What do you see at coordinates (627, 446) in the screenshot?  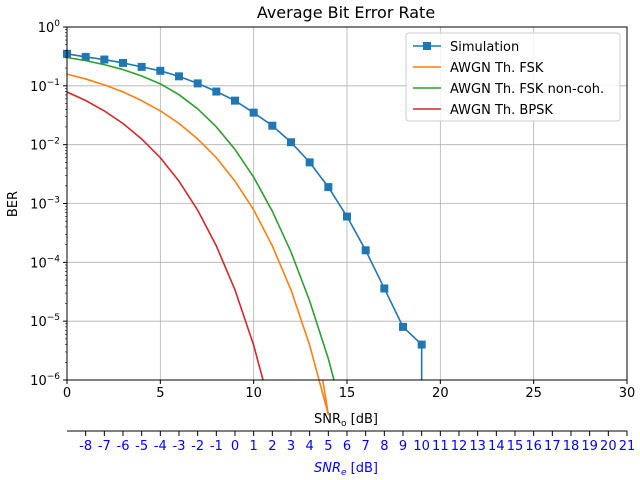 I see `sec-tick-label: 21` at bounding box center [627, 446].